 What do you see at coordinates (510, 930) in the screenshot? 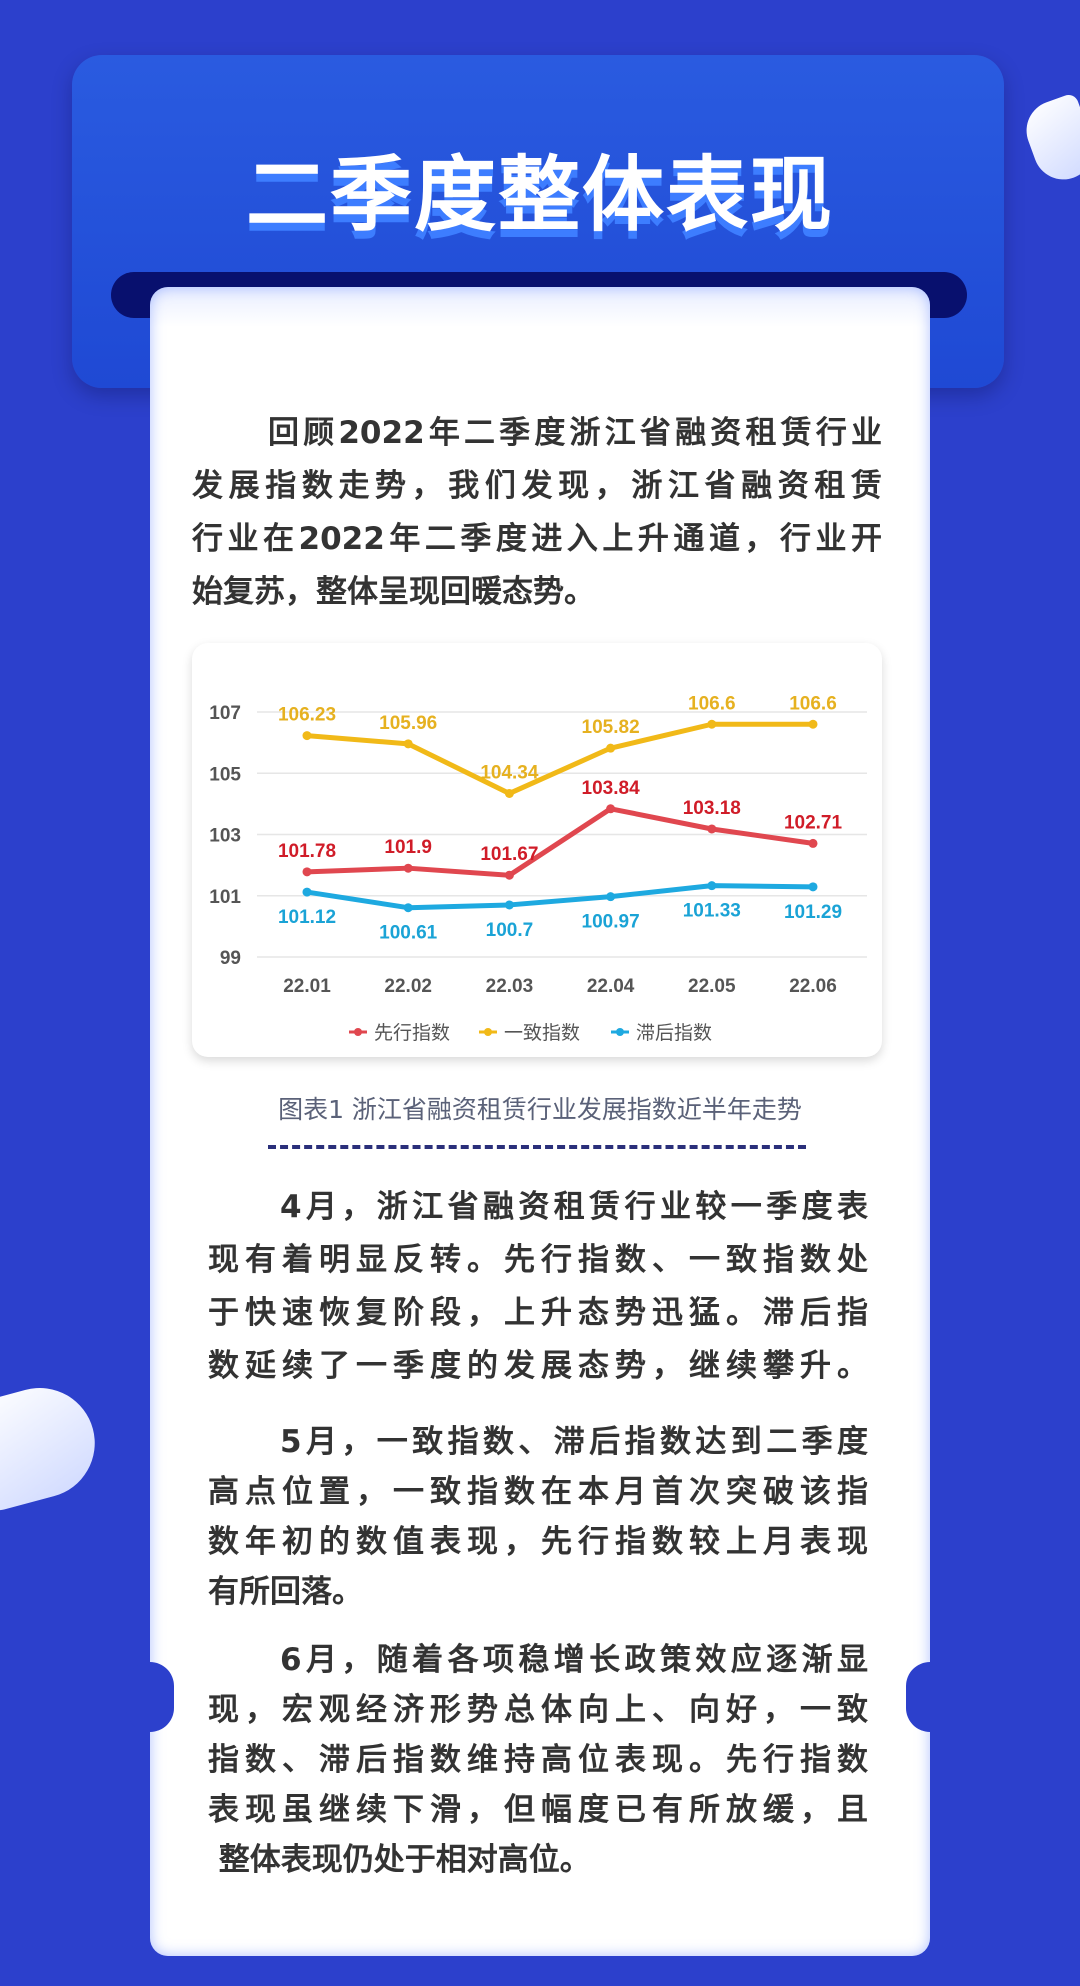
I see `data-label: 100.7` at bounding box center [510, 930].